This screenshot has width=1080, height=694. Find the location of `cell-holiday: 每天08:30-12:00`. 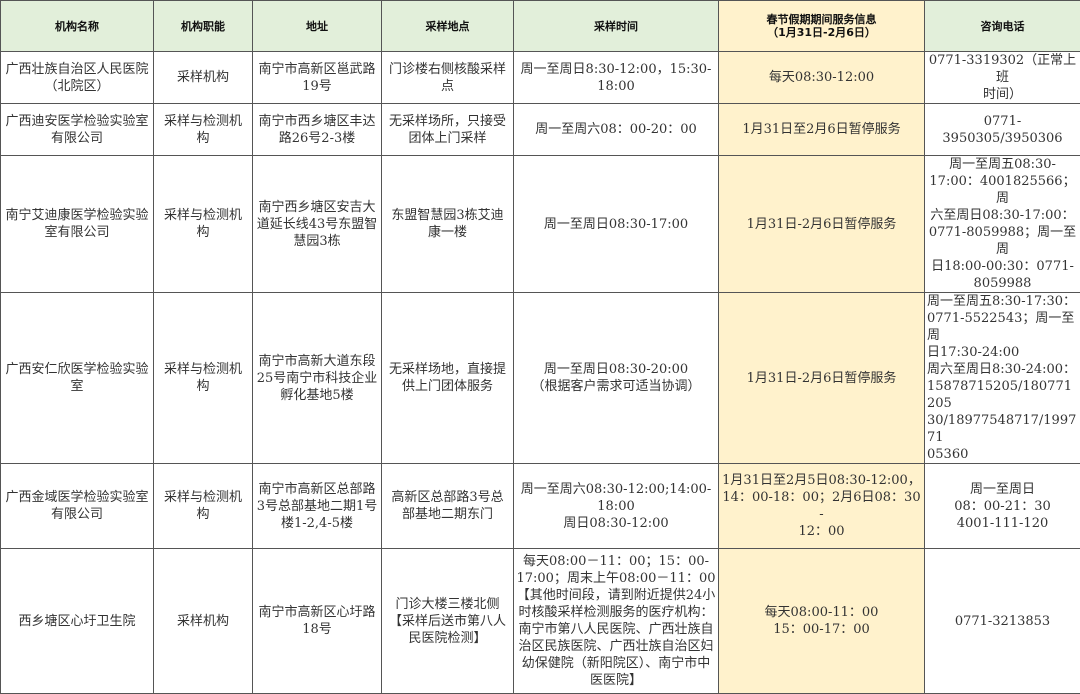

cell-holiday: 每天08:30-12:00 is located at coordinates (822, 78).